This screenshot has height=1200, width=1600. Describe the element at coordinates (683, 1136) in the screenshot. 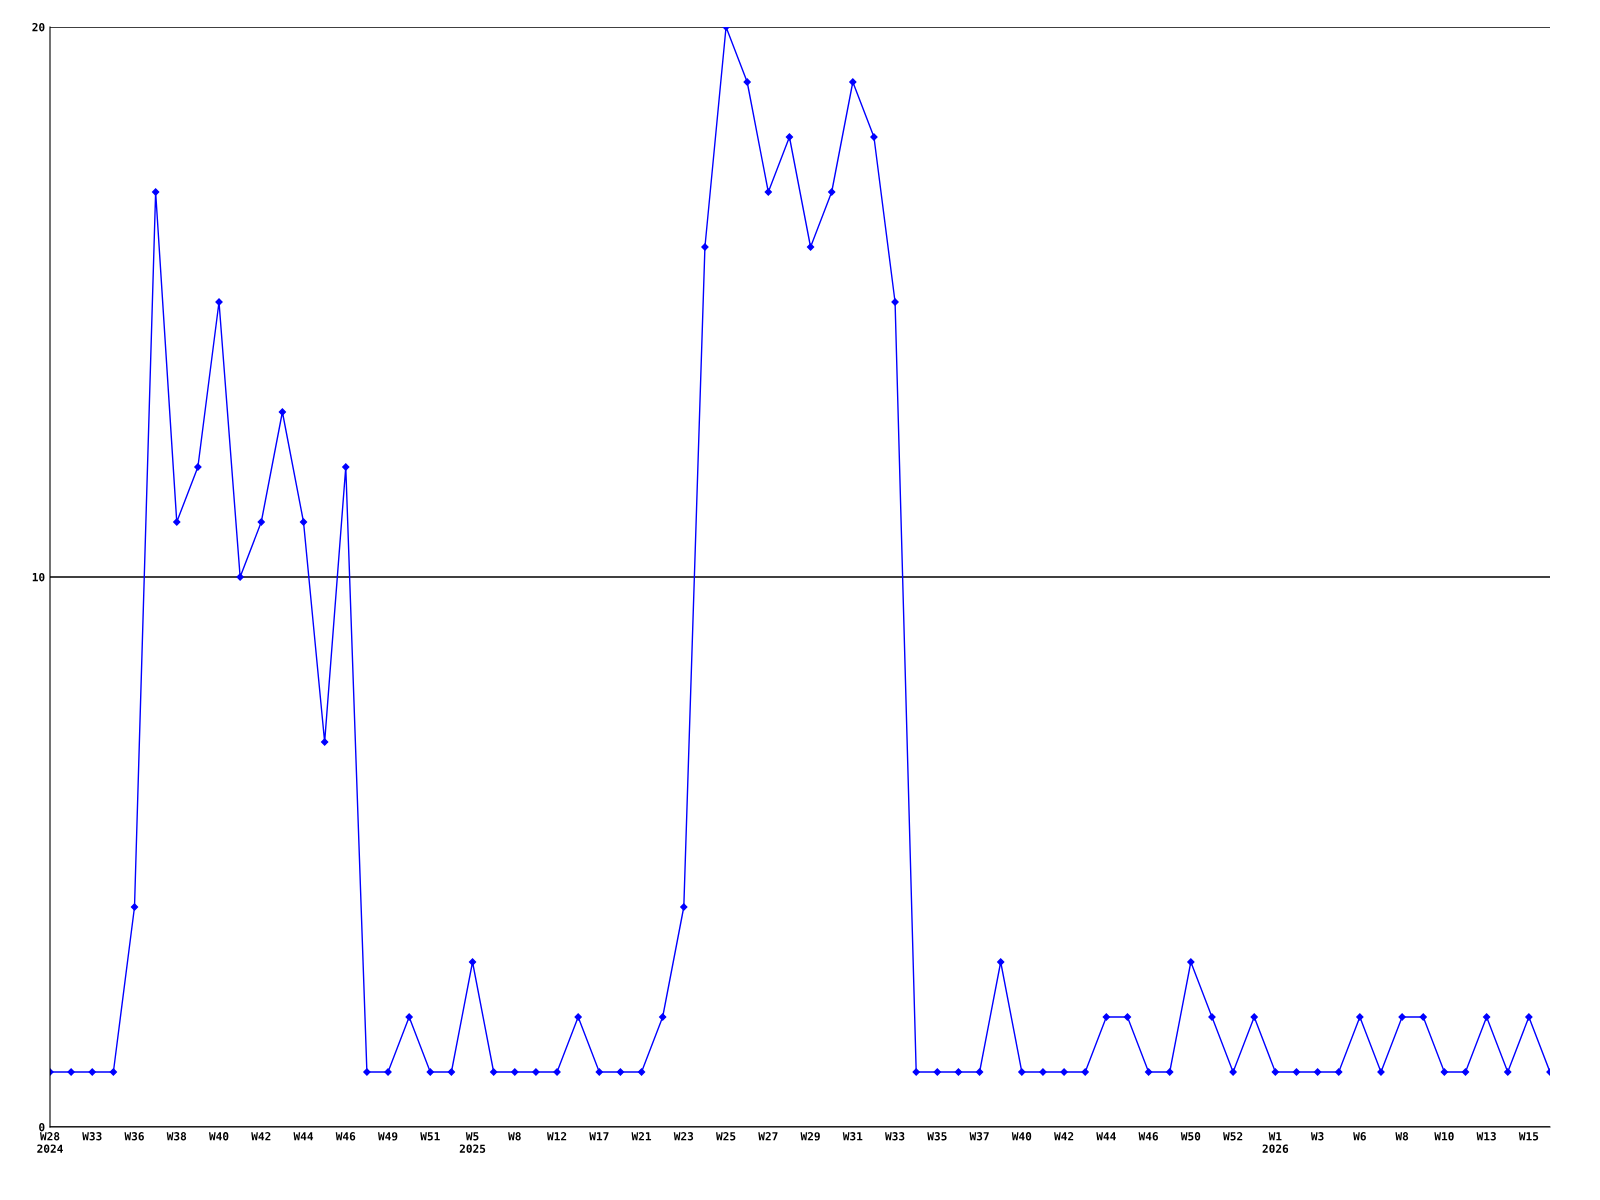

I see `x-tick-label: W23` at that location.